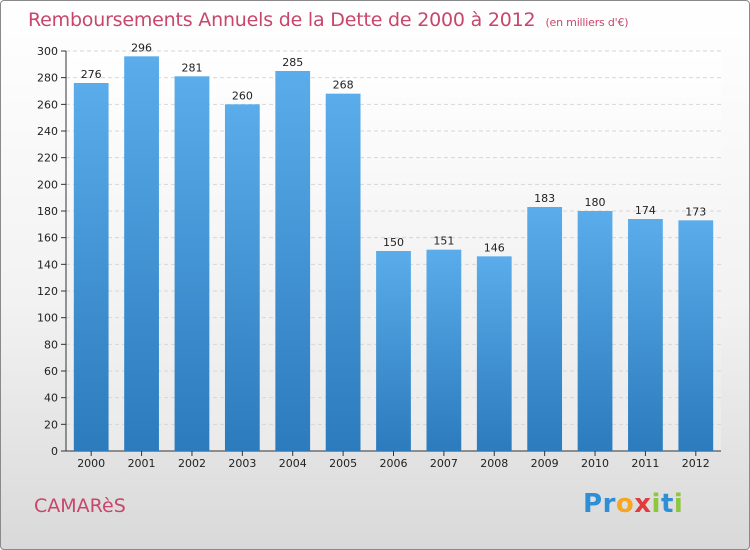 Image resolution: width=750 pixels, height=550 pixels. I want to click on x-tick-label-2001: 2001, so click(142, 463).